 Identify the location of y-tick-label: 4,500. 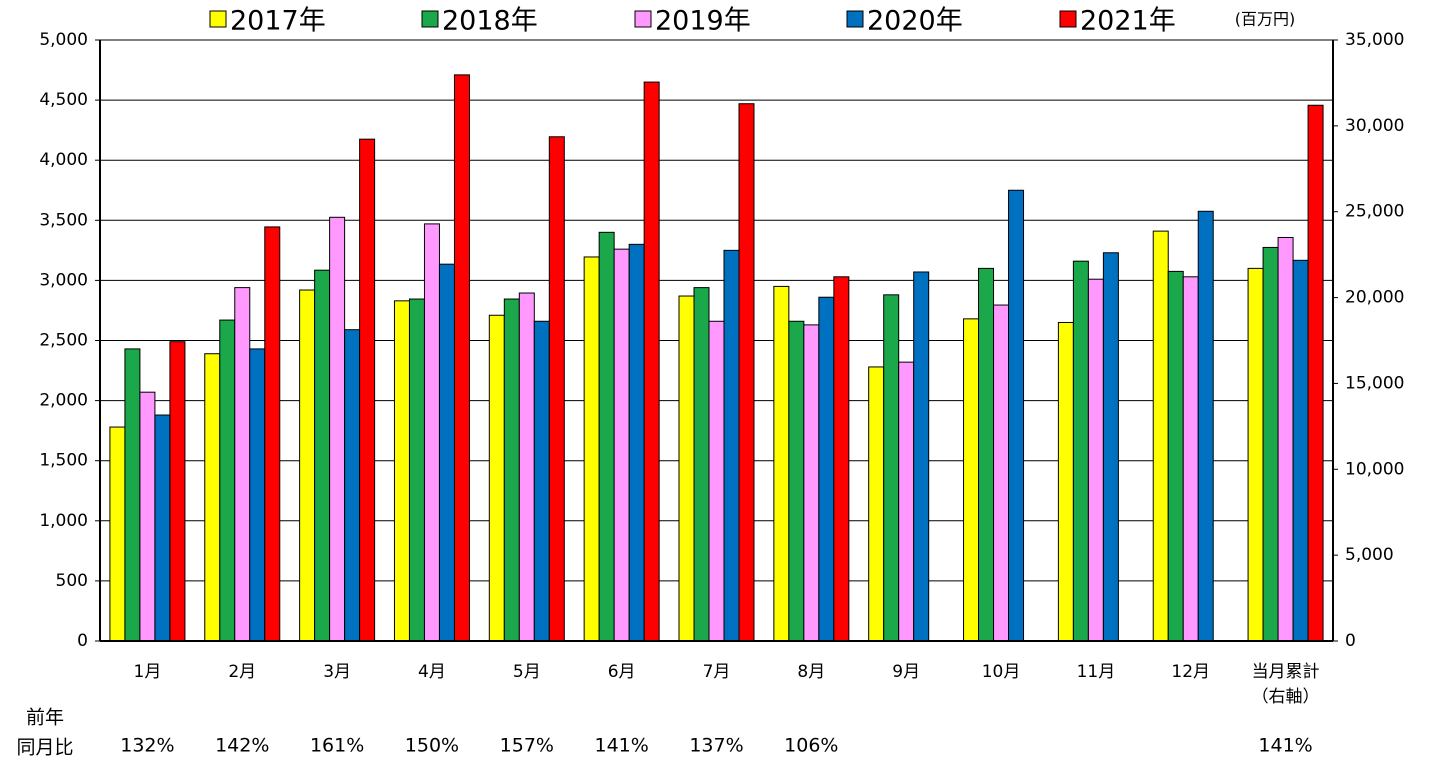
(63, 100).